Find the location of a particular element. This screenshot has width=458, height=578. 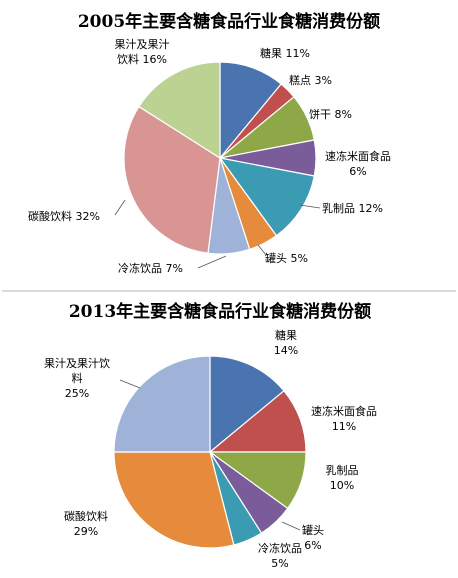

data-label-2005-1: 糖果 11% is located at coordinates (285, 53).